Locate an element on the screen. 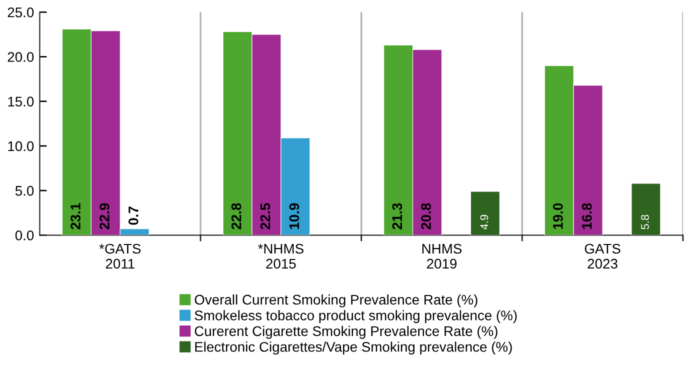 This screenshot has height=368, width=685. data-label: 5.8 is located at coordinates (645, 222).